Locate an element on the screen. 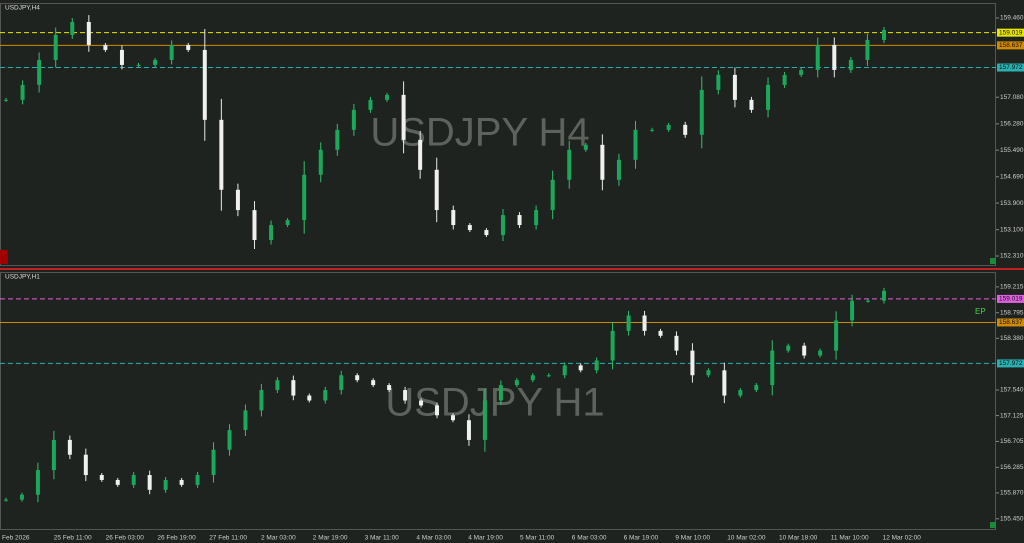 The image size is (1024, 543). y-tick-label: 155.870 is located at coordinates (1012, 493).